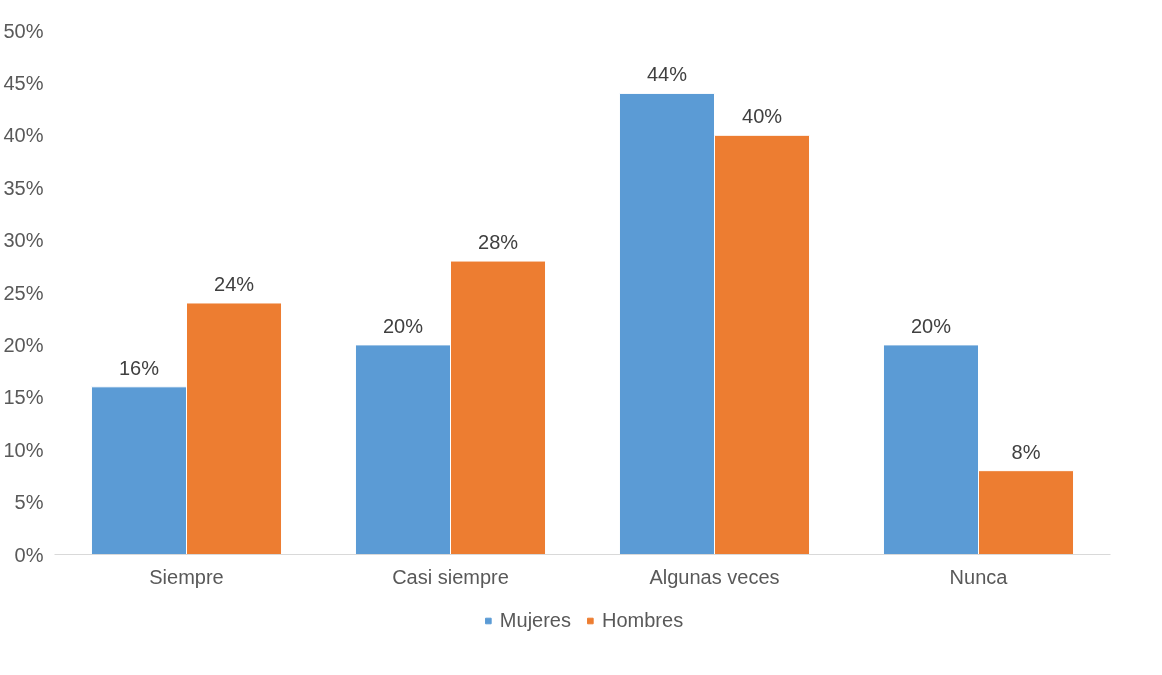 This screenshot has width=1162, height=675. I want to click on y-tick-label: 30%, so click(23, 240).